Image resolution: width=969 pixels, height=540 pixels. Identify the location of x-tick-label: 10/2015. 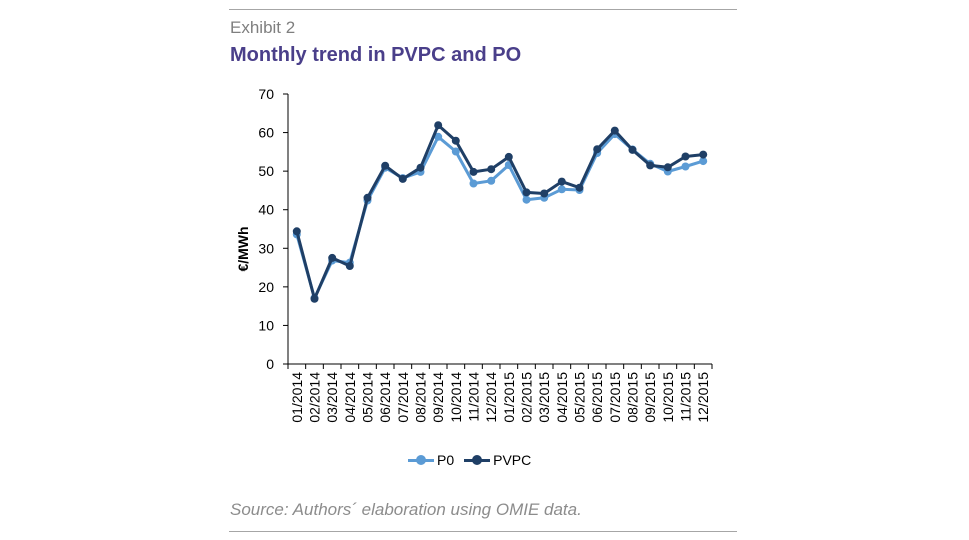
(668, 397).